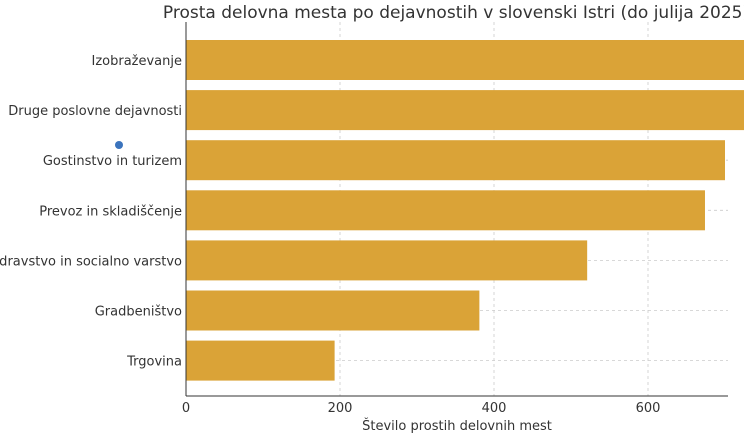 Image resolution: width=744 pixels, height=441 pixels. I want to click on category-label: Izobraževanje, so click(136, 61).